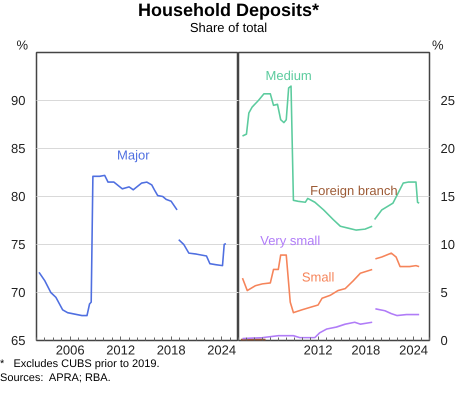 The height and width of the screenshot is (416, 457). Describe the element at coordinates (18, 148) in the screenshot. I see `y-tick-label: 85` at that location.